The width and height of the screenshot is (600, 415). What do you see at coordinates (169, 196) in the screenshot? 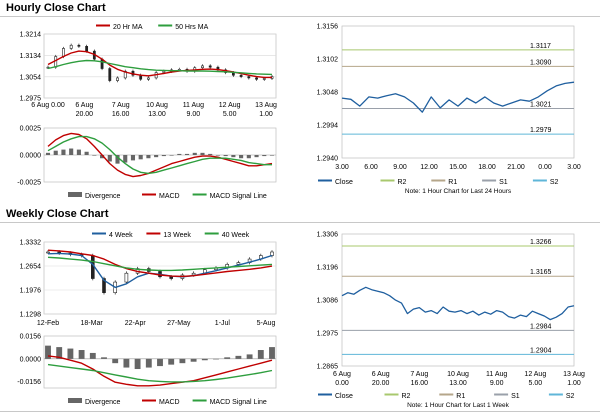
I see `hourly-macd-legend-label-1: MACD` at bounding box center [169, 196].